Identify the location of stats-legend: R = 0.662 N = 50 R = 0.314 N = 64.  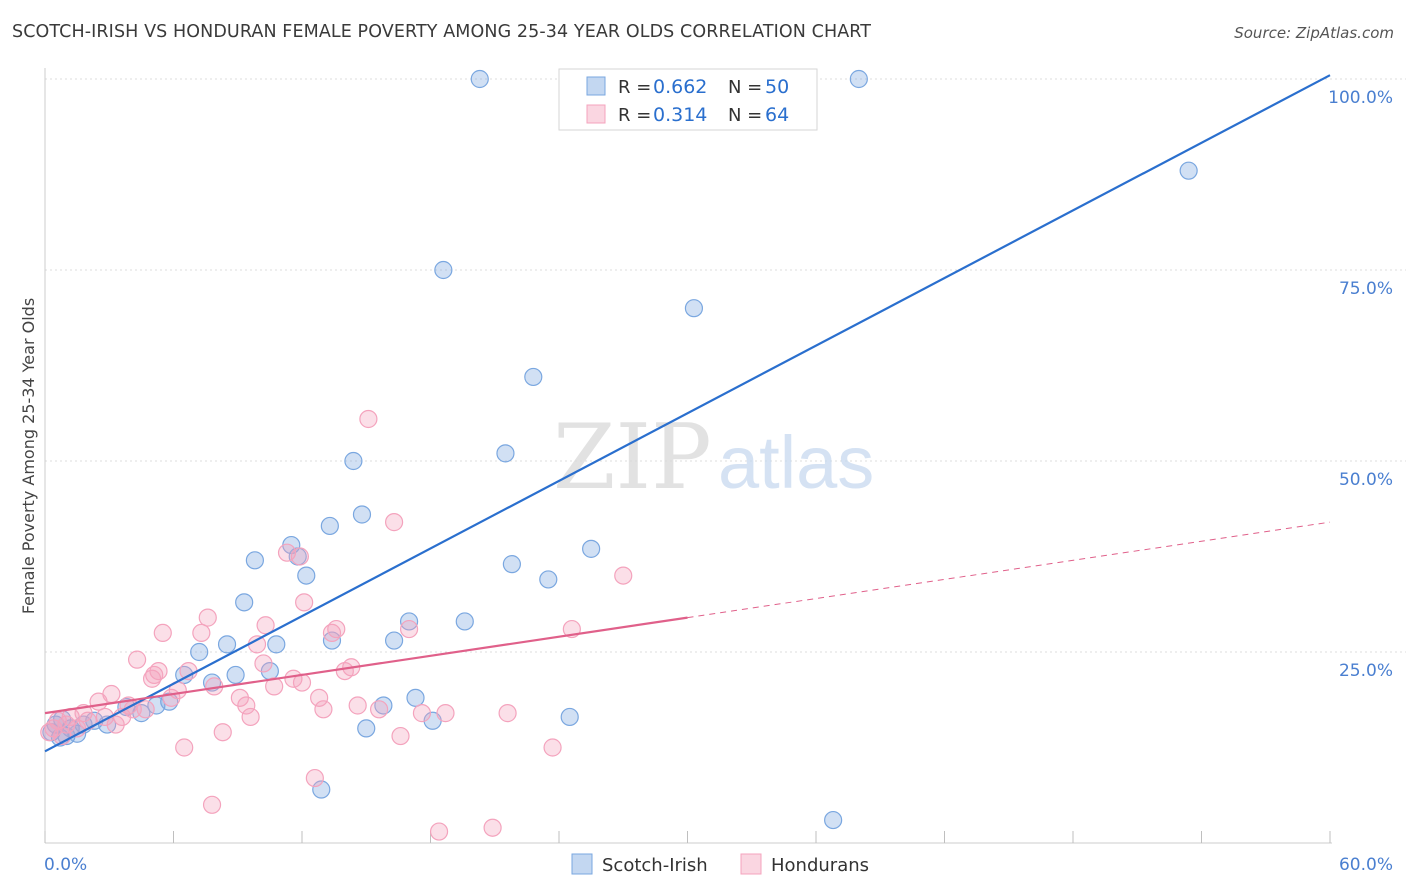
(688, 99).